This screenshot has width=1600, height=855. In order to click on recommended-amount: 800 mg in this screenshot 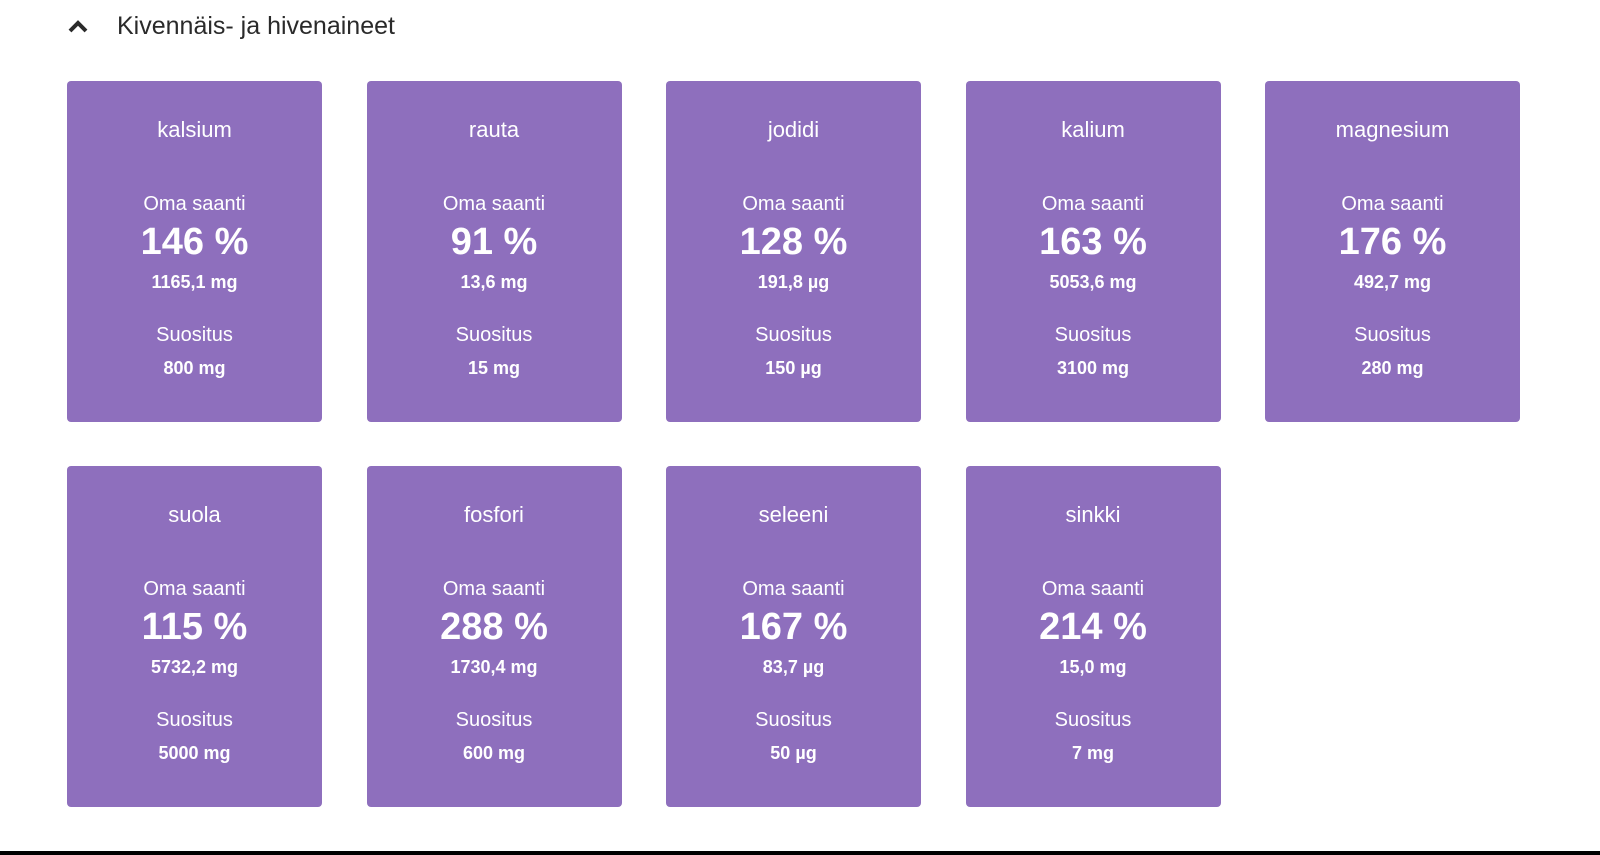, I will do `click(194, 368)`.